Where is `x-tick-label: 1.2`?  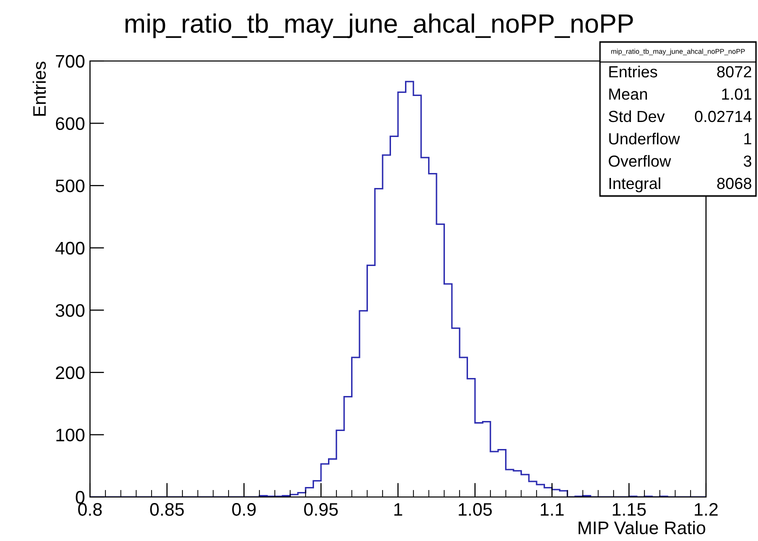 x-tick-label: 1.2 is located at coordinates (706, 509).